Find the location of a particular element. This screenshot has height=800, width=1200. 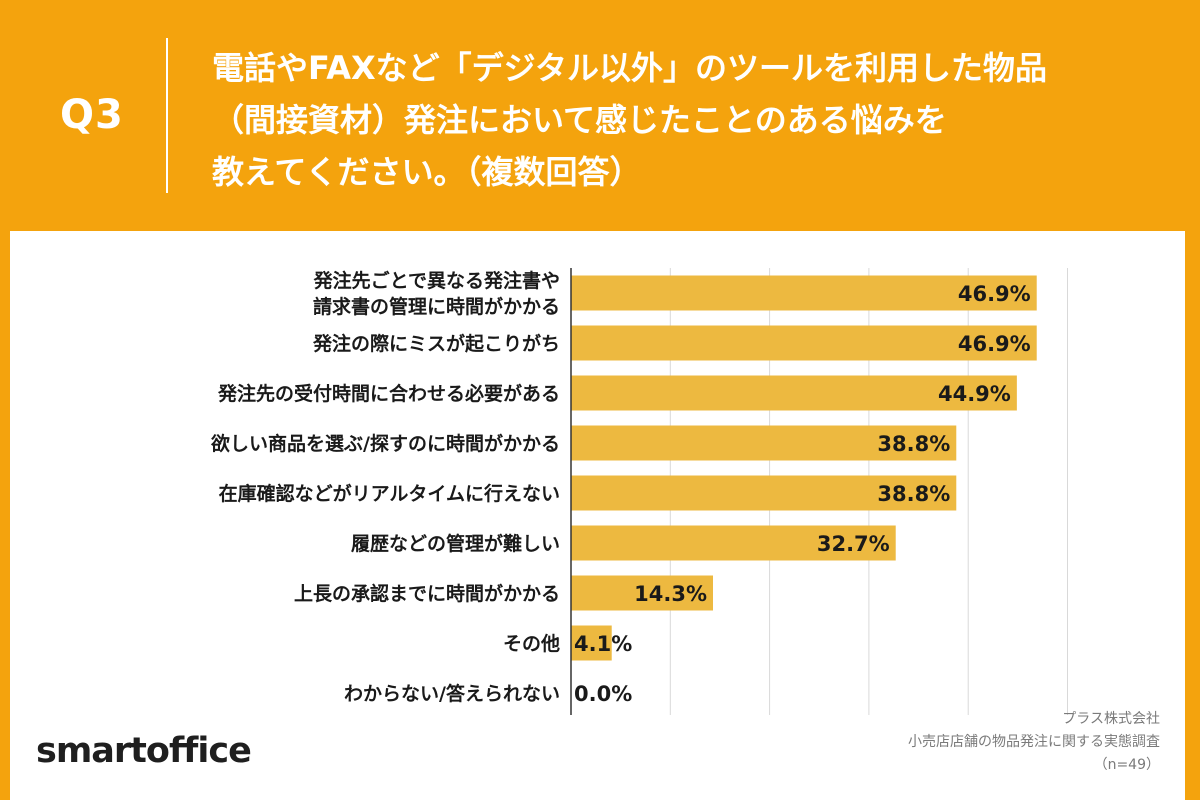

source-sample-size: （n=49） is located at coordinates (1126, 765).